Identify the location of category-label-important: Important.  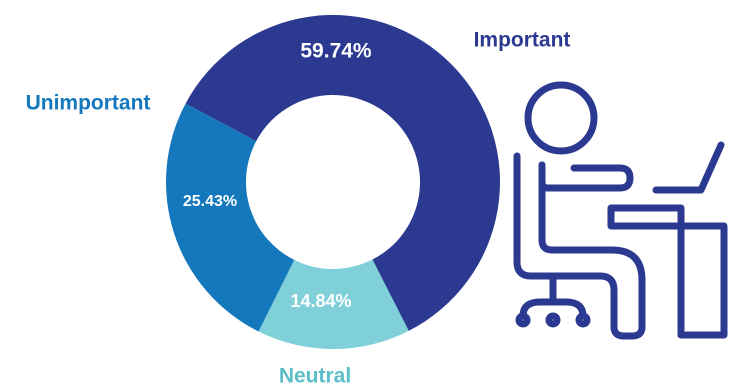
(522, 40).